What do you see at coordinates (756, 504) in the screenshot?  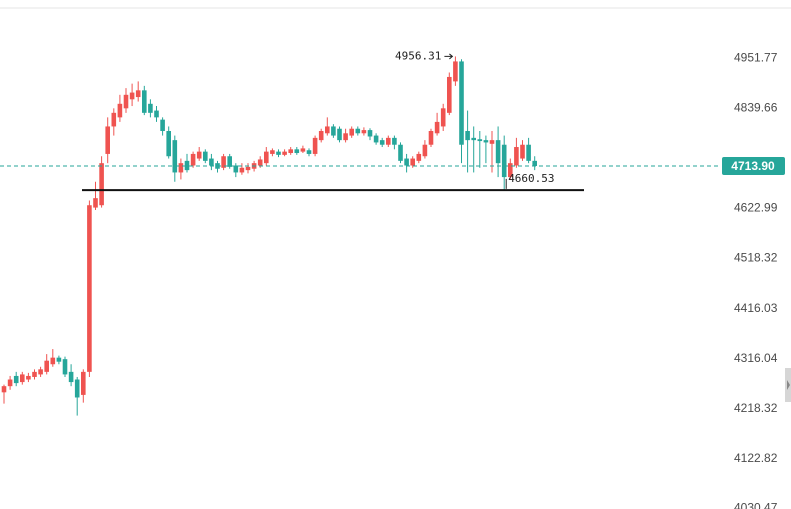 I see `y-tick-label: 4030.47` at bounding box center [756, 504].